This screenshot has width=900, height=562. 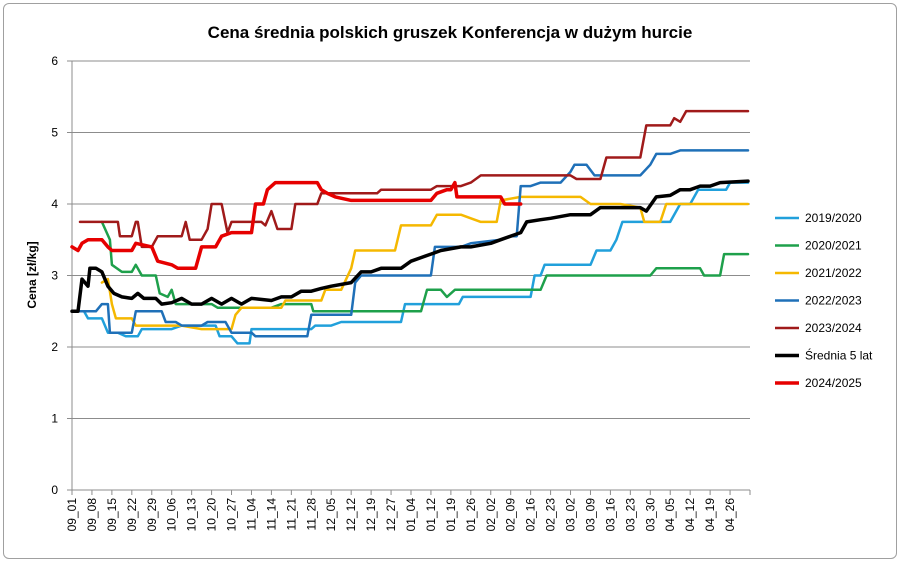 I want to click on x-tick-label: 09_29, so click(x=152, y=515).